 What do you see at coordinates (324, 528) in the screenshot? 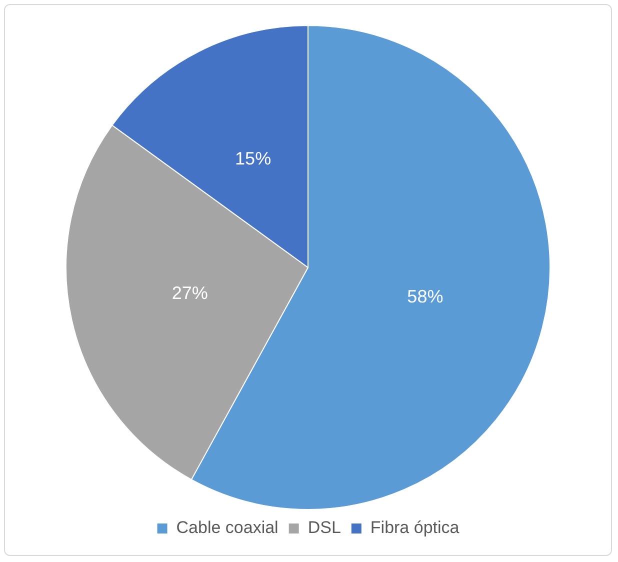
I see `legend-label: DSL` at bounding box center [324, 528].